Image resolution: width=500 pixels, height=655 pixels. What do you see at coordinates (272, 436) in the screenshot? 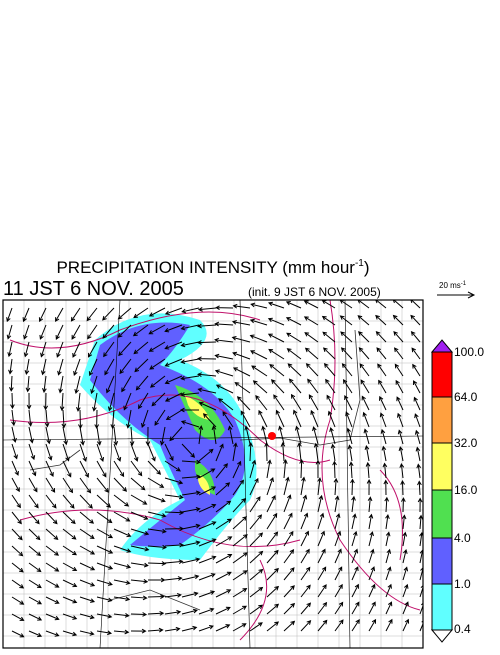
I see `location-marker` at bounding box center [272, 436].